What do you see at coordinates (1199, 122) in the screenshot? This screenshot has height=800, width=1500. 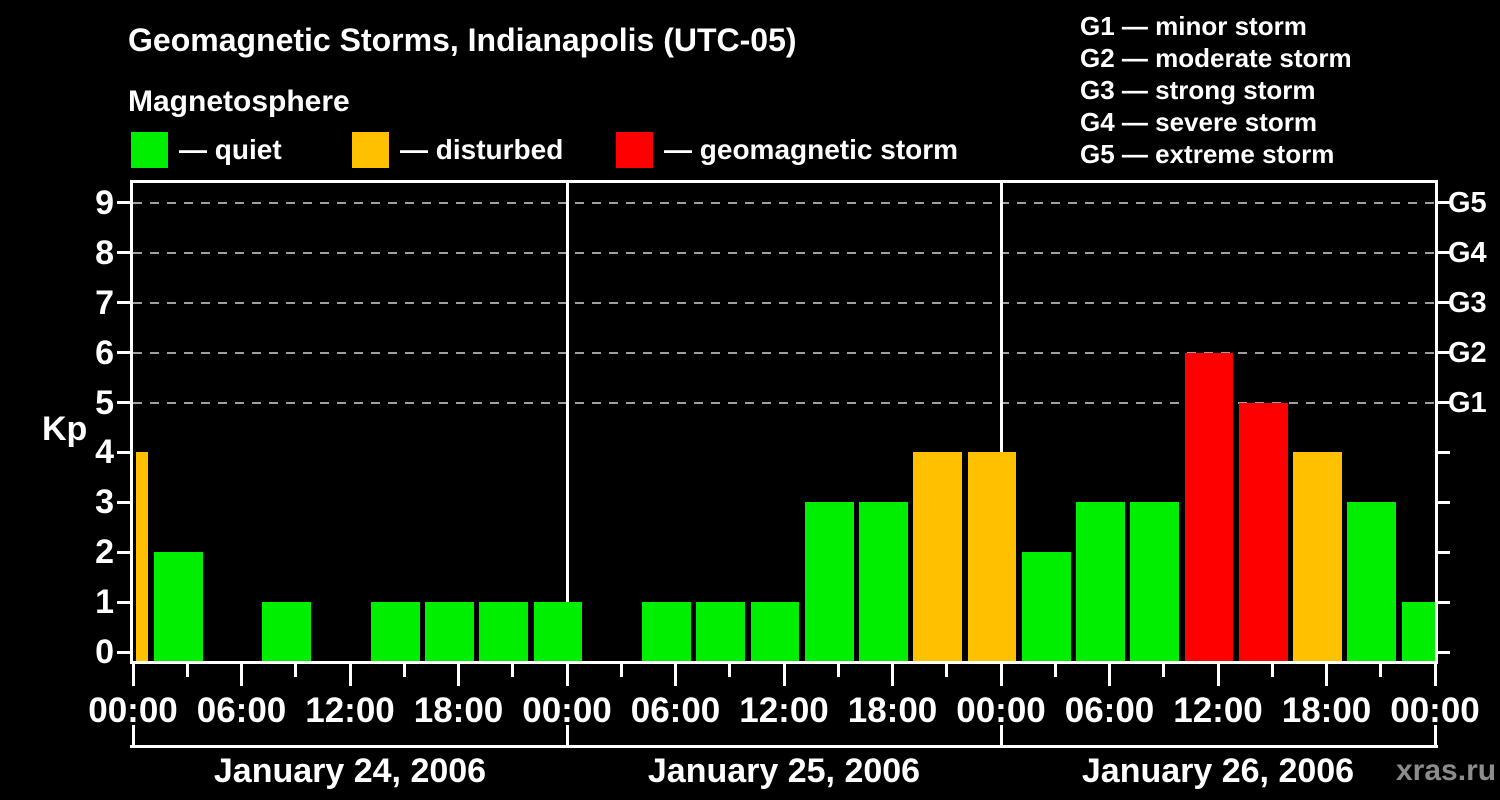 I see `g-legend-line-4: G4 — severe storm` at bounding box center [1199, 122].